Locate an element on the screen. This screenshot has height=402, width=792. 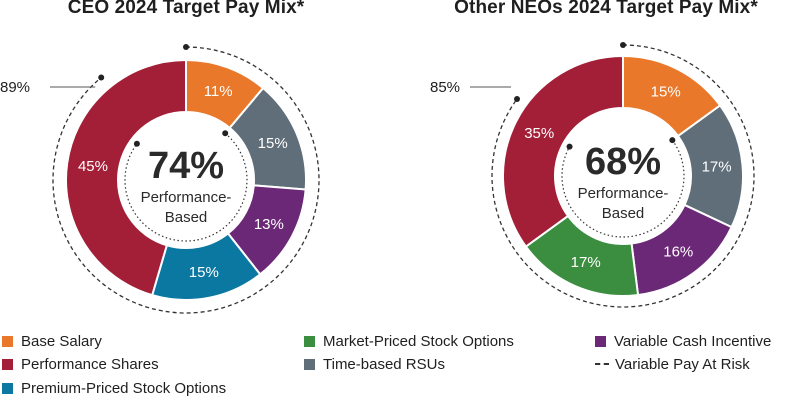
legend-item-variable-cash-incentive: Variable Cash Incentive is located at coordinates (683, 341).